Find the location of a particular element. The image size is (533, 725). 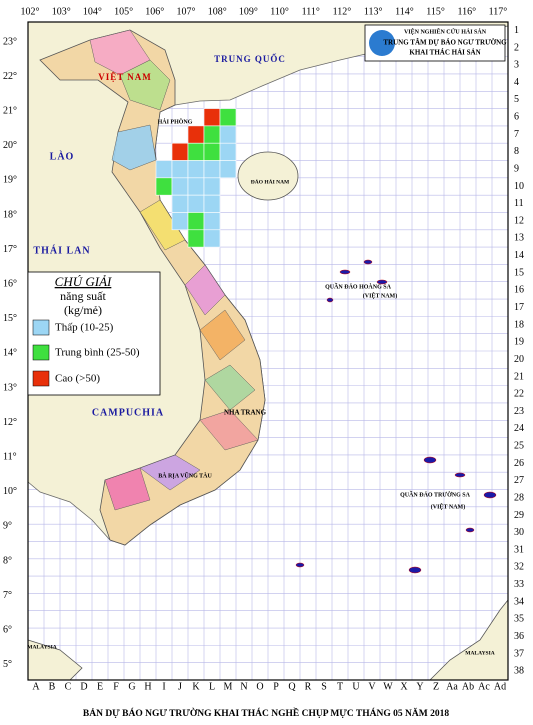

row-label: 7 is located at coordinates (516, 134).